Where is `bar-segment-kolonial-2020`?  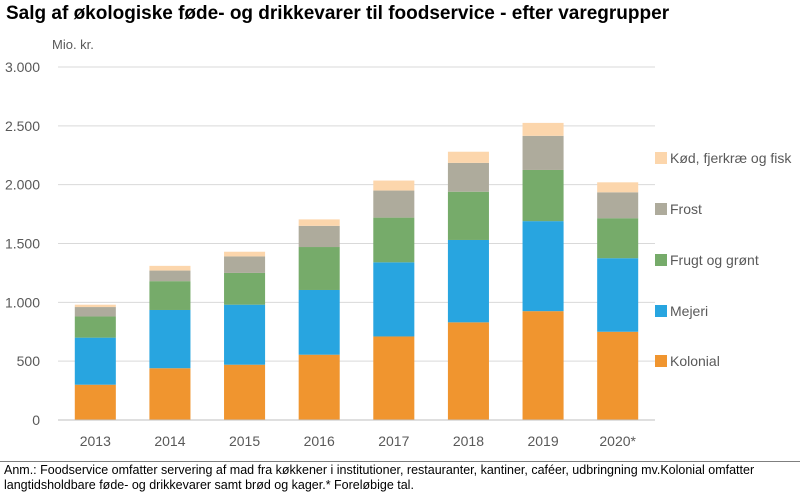
bar-segment-kolonial-2020 is located at coordinates (618, 375).